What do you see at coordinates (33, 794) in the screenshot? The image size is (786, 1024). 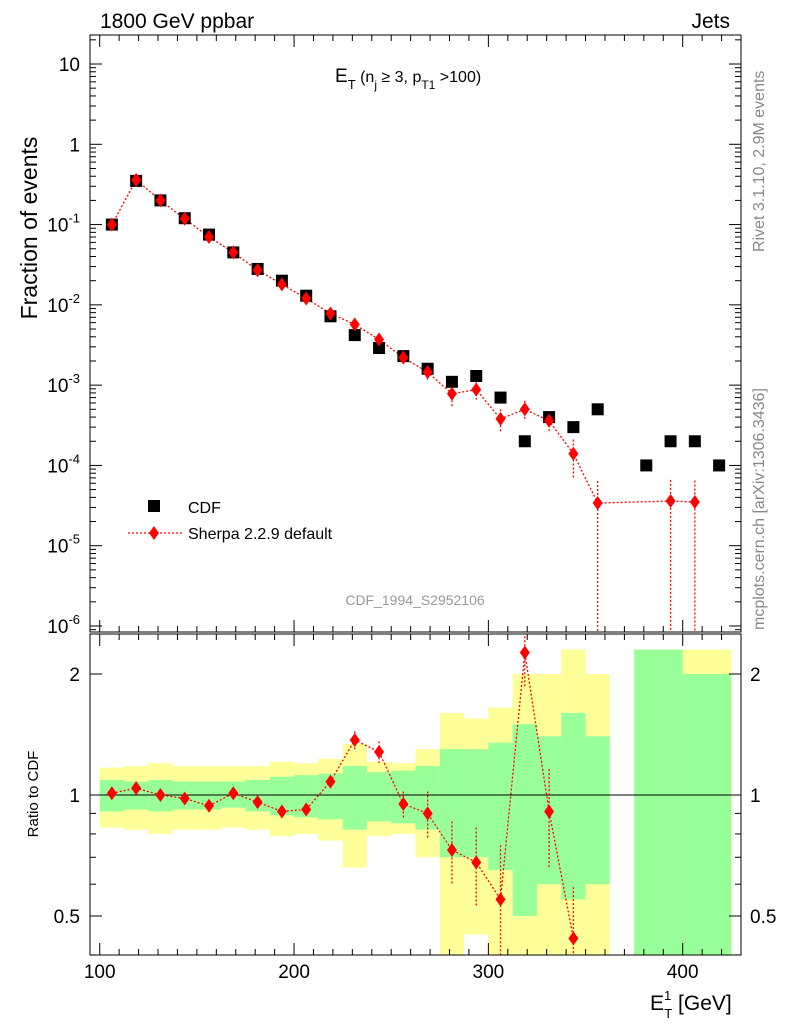 I see `ratio-y-axis-label: Ratio to CDF` at bounding box center [33, 794].